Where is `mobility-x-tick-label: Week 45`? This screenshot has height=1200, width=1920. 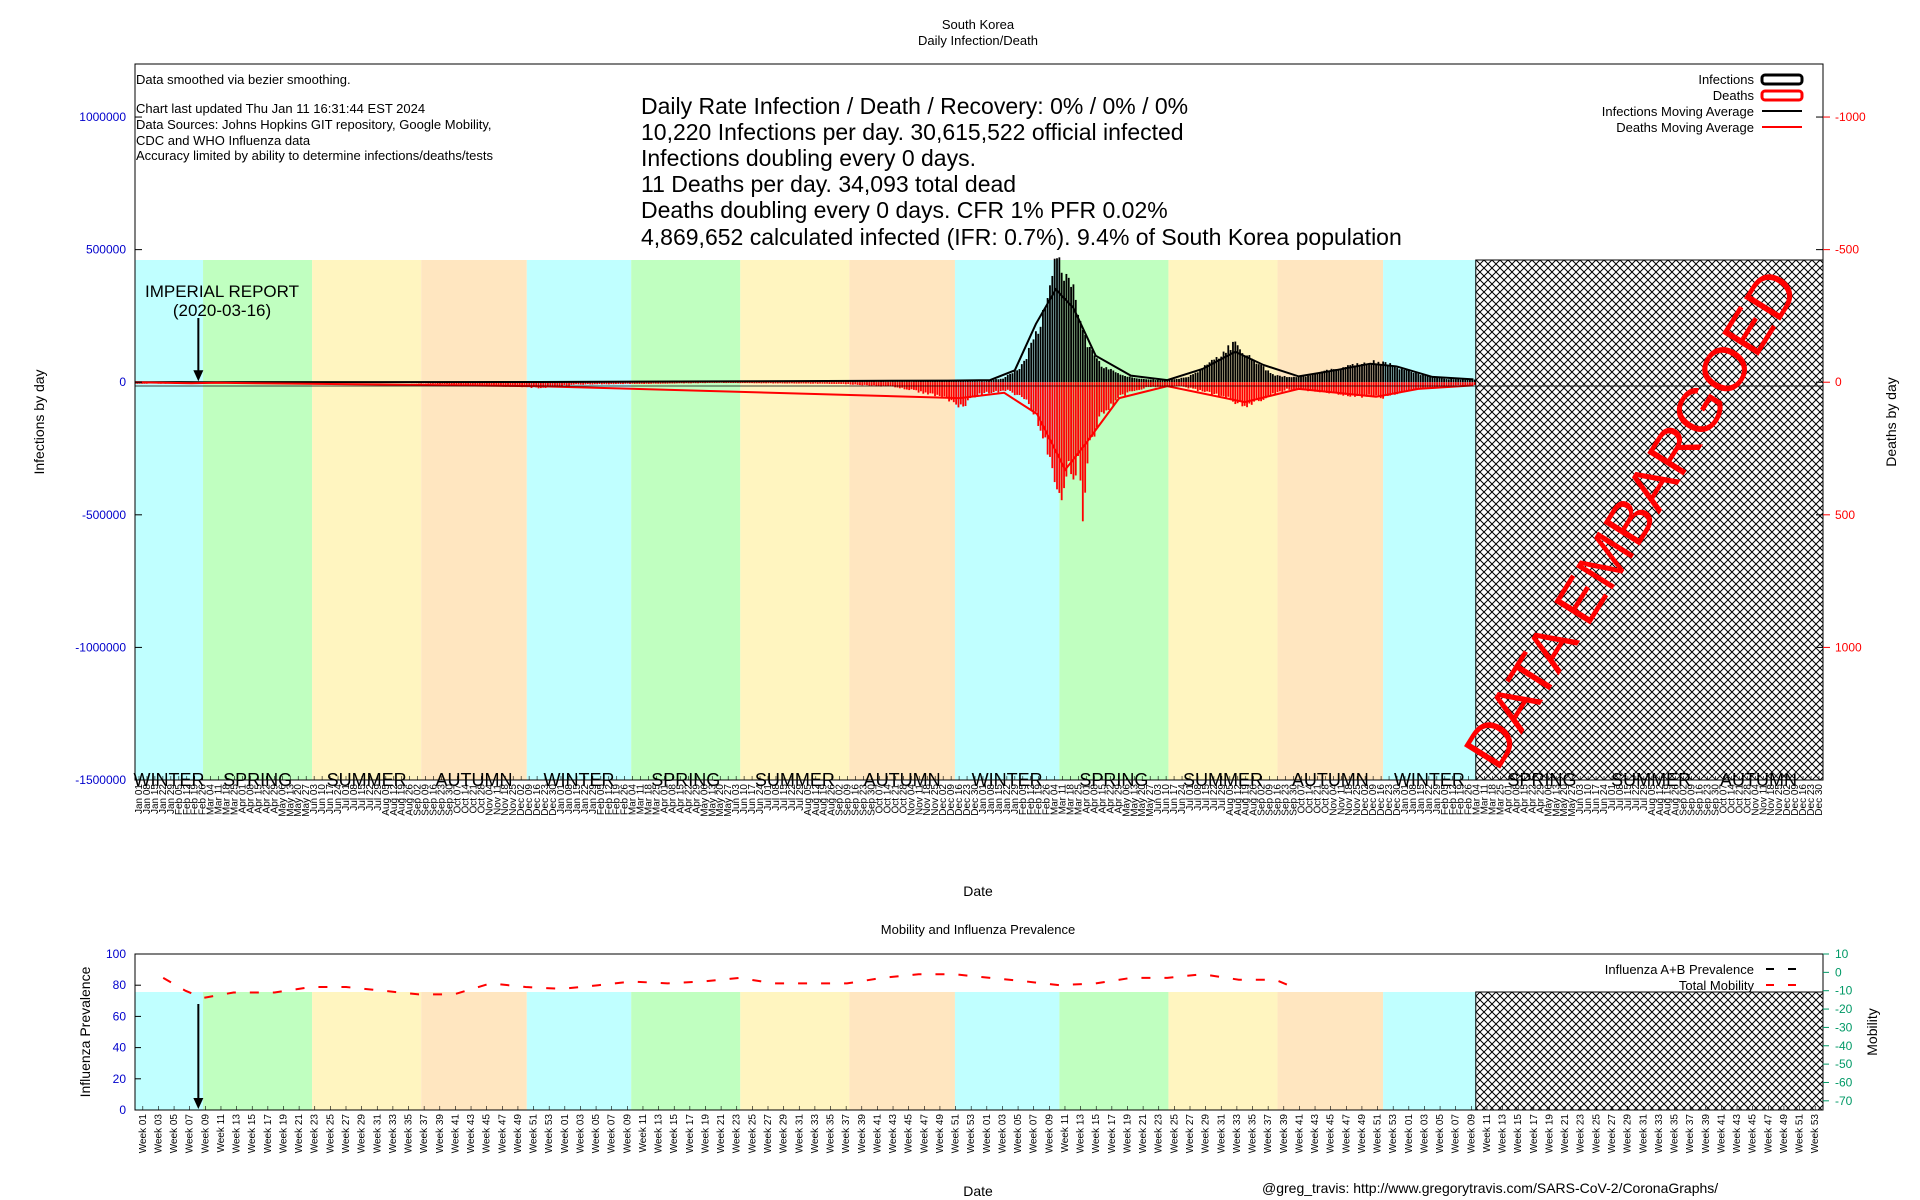
mobility-x-tick-label: Week 45 is located at coordinates (487, 1134).